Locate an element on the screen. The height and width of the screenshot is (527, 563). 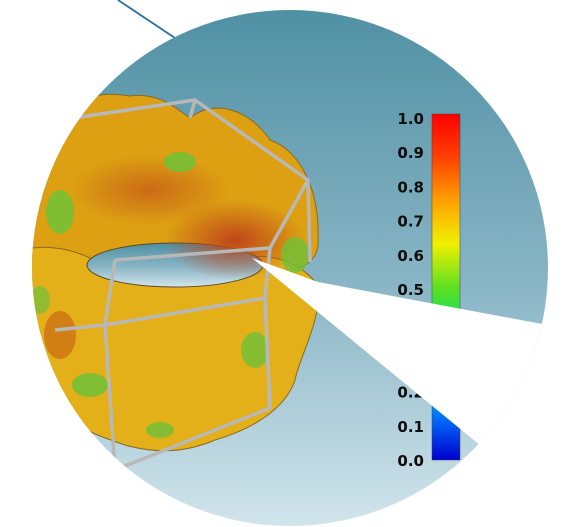
orange-patch is located at coordinates (60, 335).